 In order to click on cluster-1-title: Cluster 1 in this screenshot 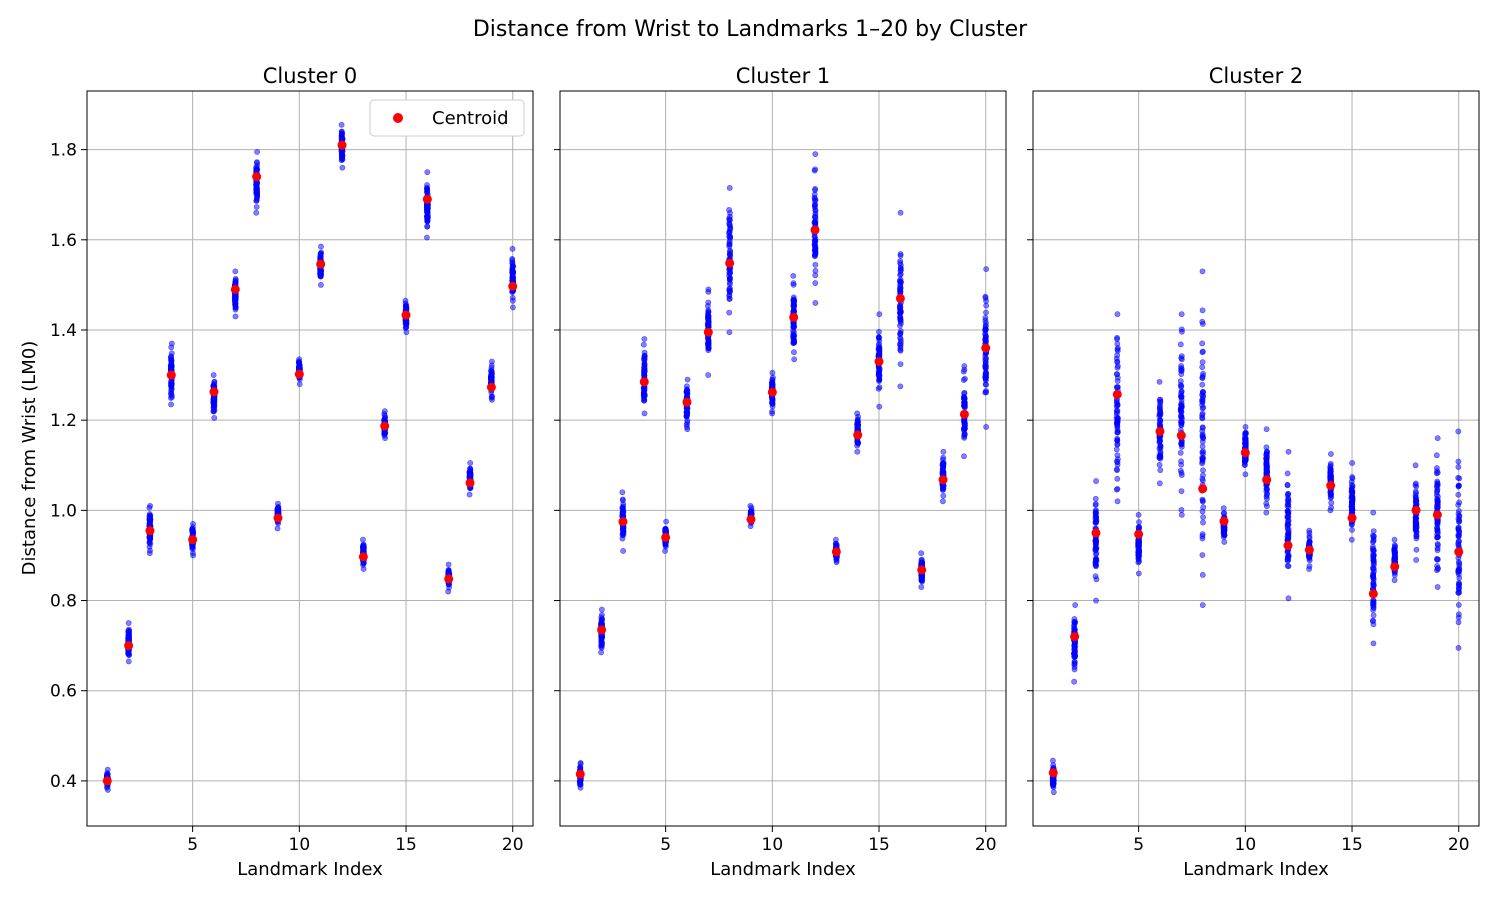, I will do `click(783, 76)`.